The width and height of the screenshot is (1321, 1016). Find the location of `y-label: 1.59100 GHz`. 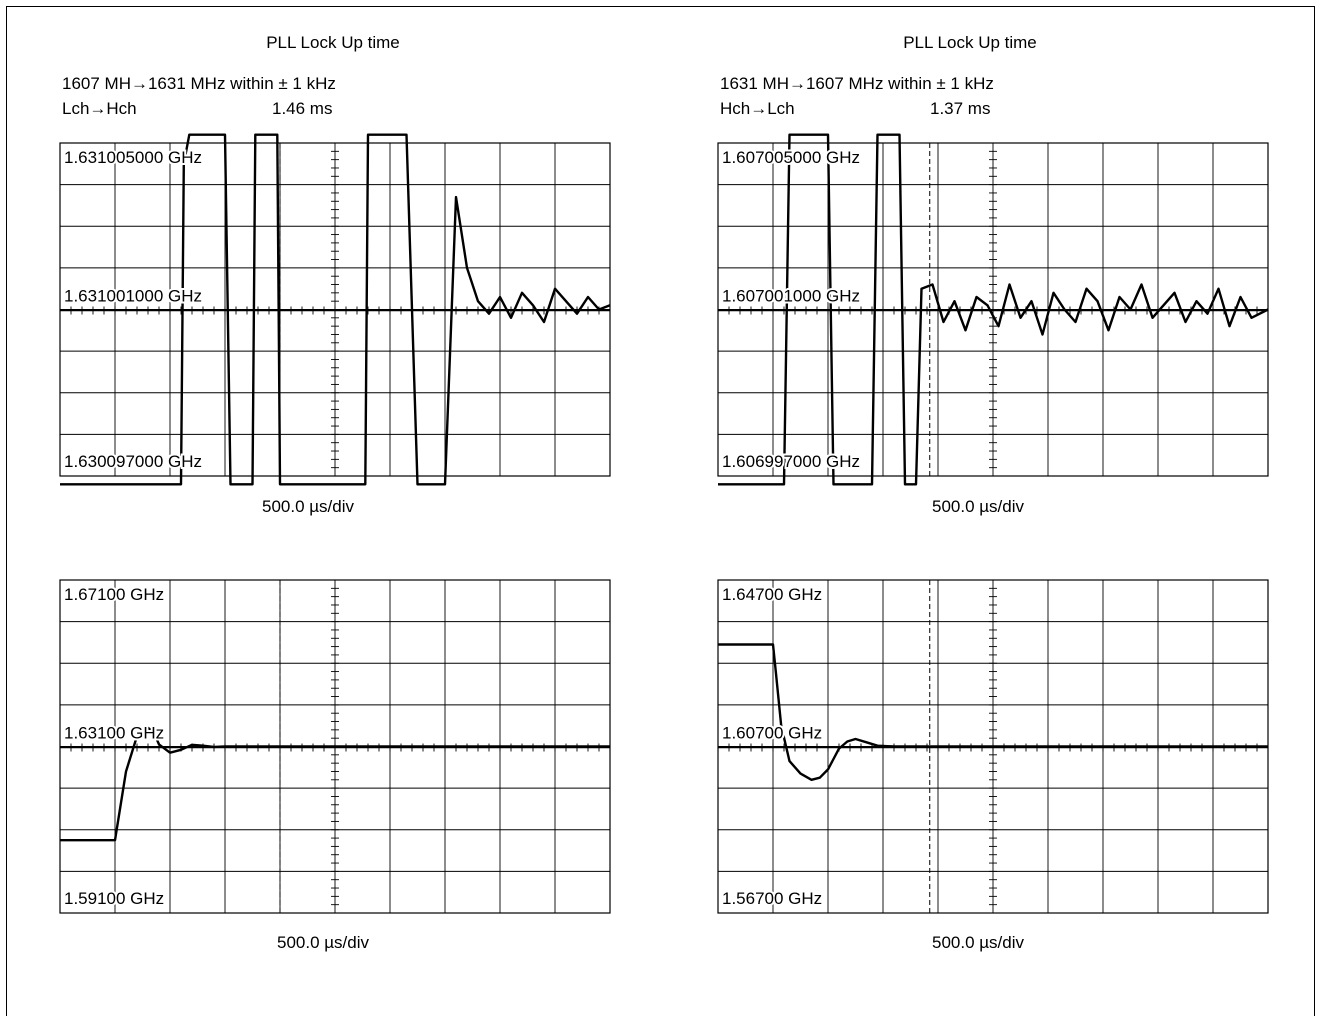

y-label: 1.59100 GHz is located at coordinates (114, 898).